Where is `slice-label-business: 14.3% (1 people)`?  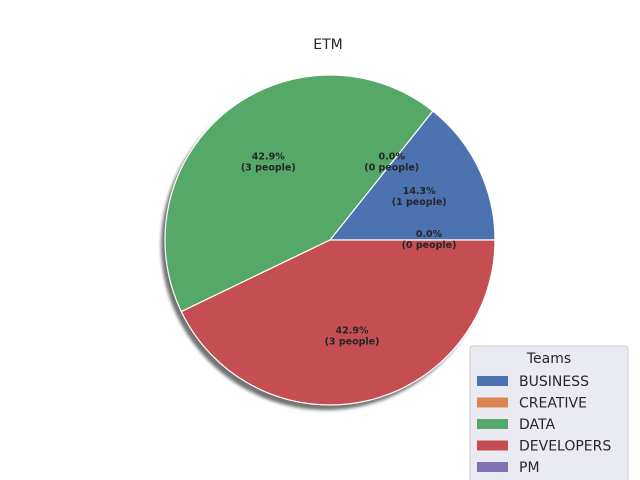 slice-label-business: 14.3% (1 people) is located at coordinates (419, 197).